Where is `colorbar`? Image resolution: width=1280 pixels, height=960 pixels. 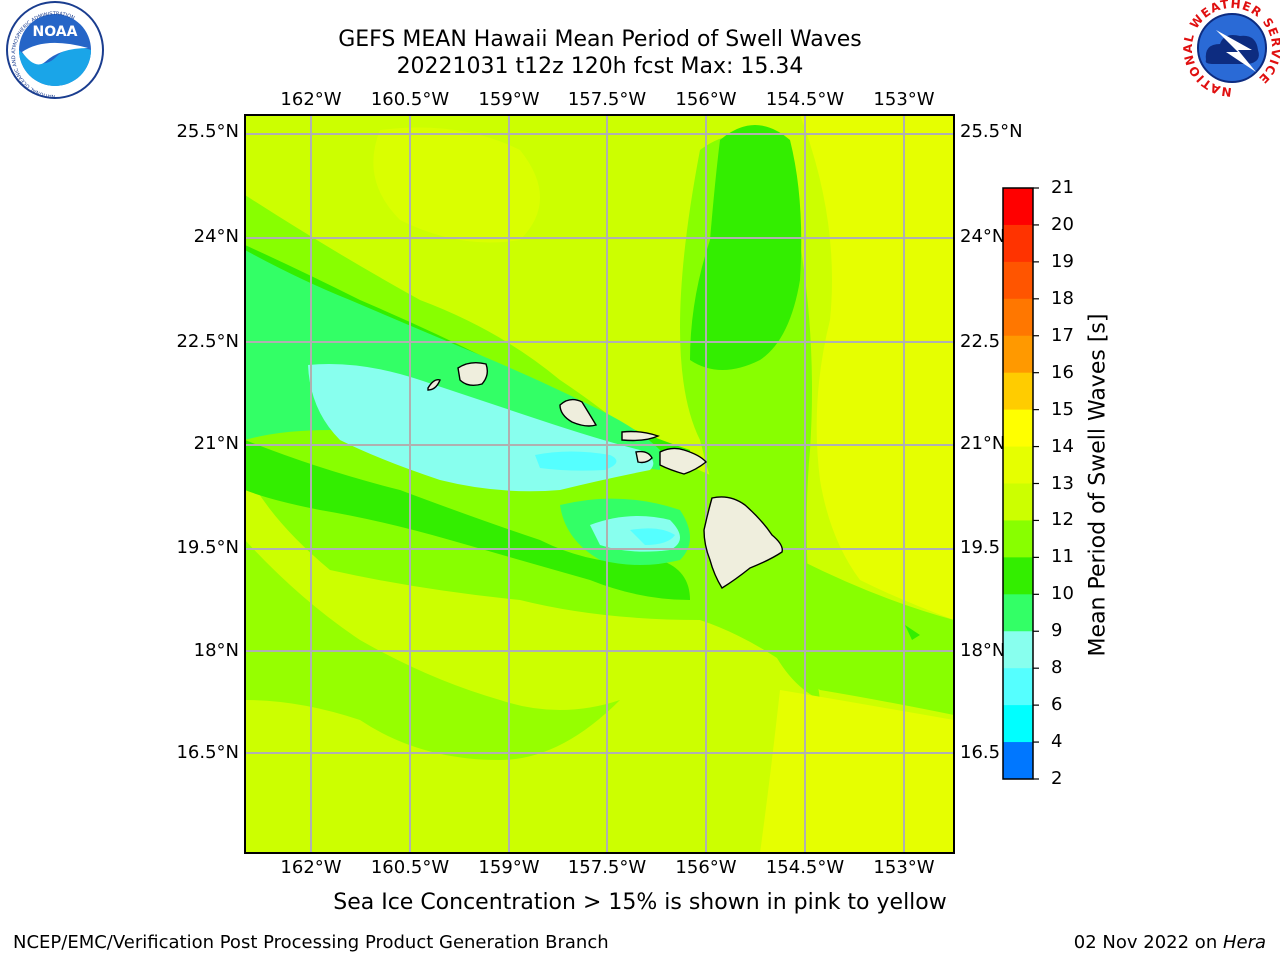 colorbar is located at coordinates (1021, 483).